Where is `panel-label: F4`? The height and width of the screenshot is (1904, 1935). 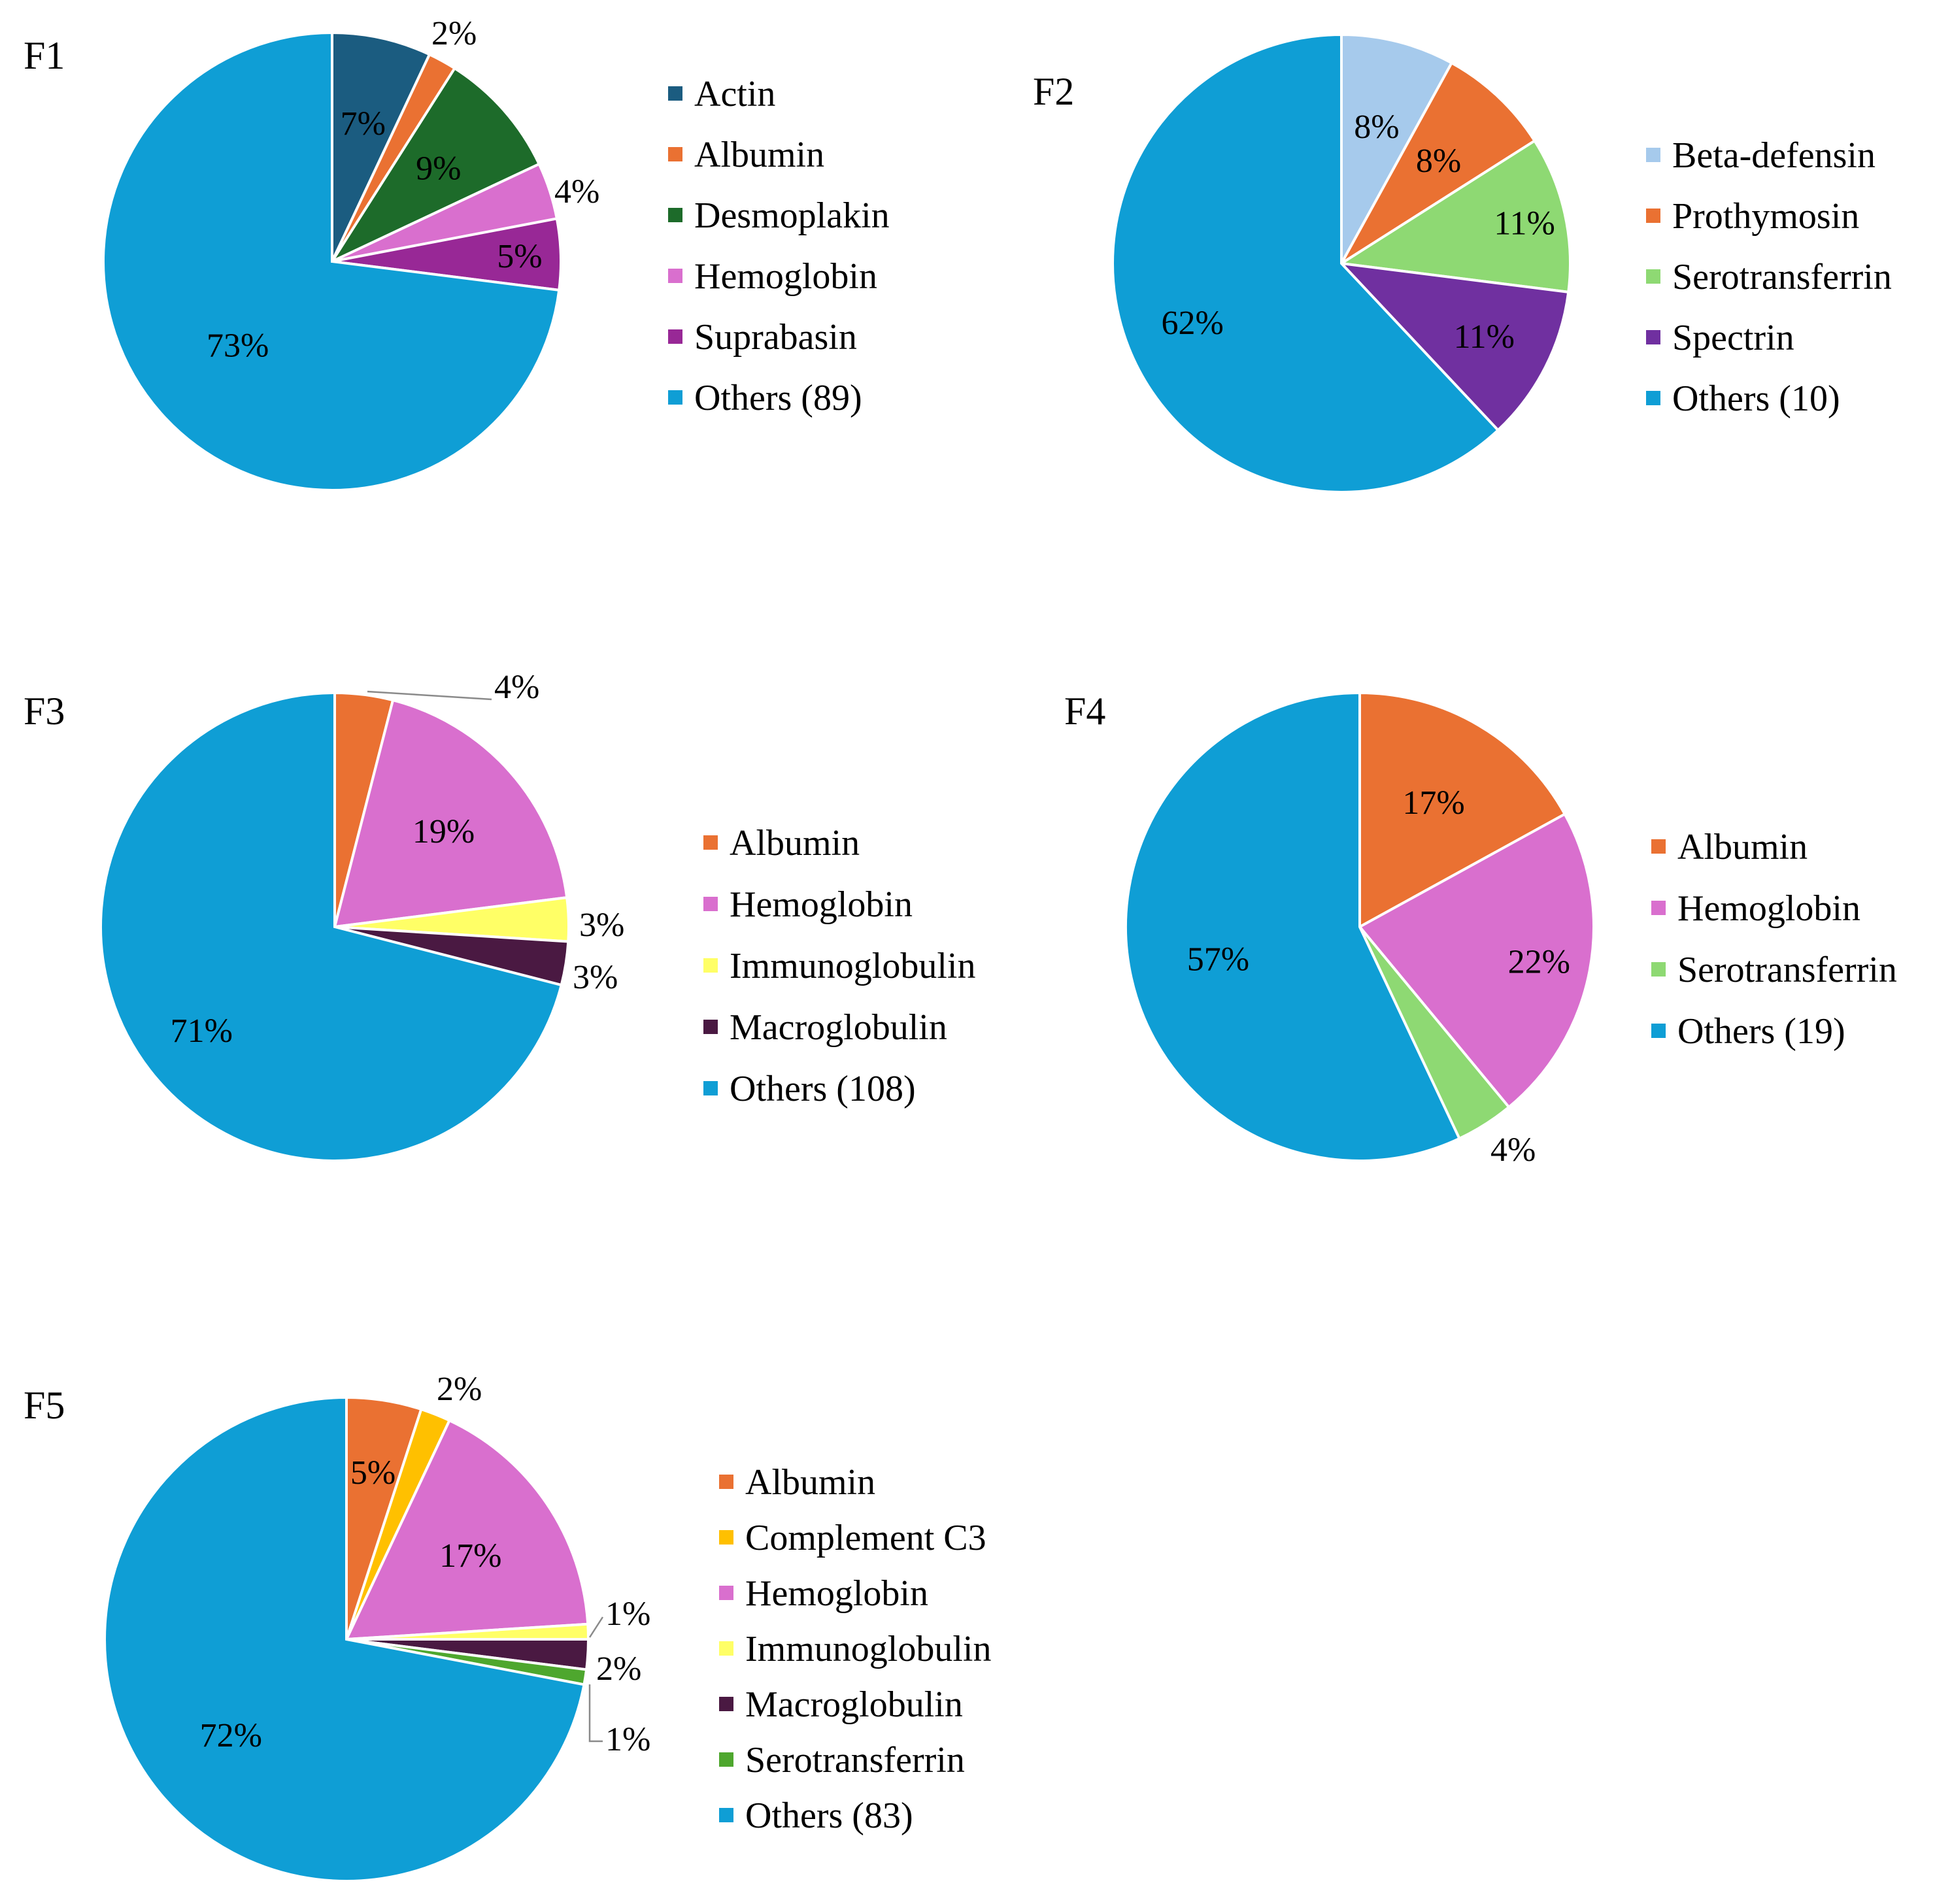 panel-label: F4 is located at coordinates (1084, 711).